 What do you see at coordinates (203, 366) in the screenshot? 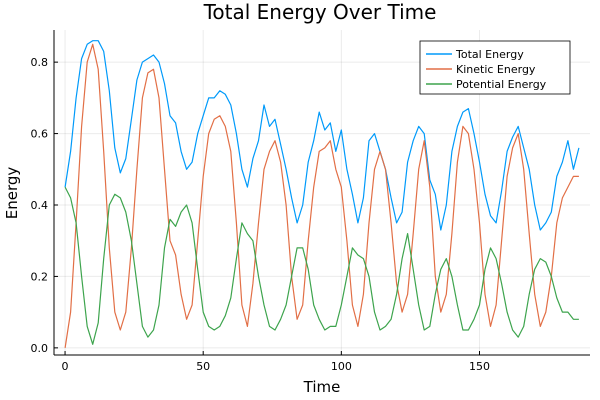
I see `x-tick-label: 50` at bounding box center [203, 366].